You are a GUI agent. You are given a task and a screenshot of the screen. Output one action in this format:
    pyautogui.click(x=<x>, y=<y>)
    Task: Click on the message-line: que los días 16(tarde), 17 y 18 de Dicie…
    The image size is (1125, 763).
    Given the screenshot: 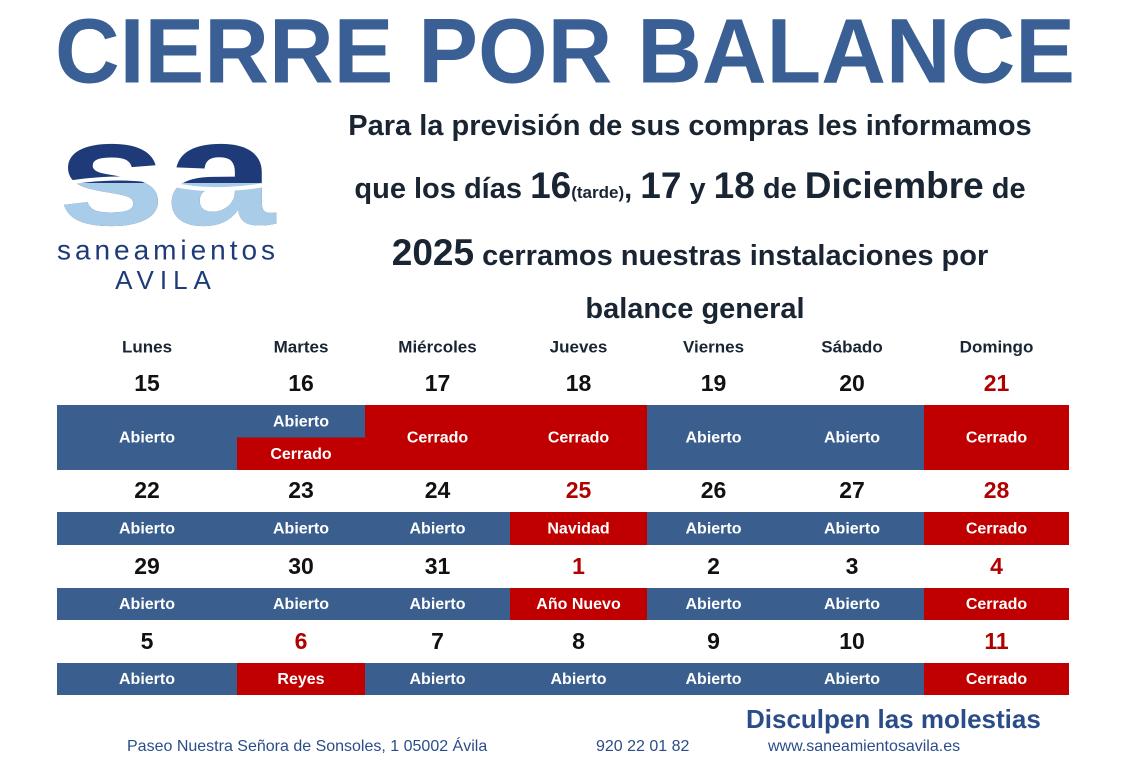 What is the action you would take?
    pyautogui.click(x=690, y=186)
    